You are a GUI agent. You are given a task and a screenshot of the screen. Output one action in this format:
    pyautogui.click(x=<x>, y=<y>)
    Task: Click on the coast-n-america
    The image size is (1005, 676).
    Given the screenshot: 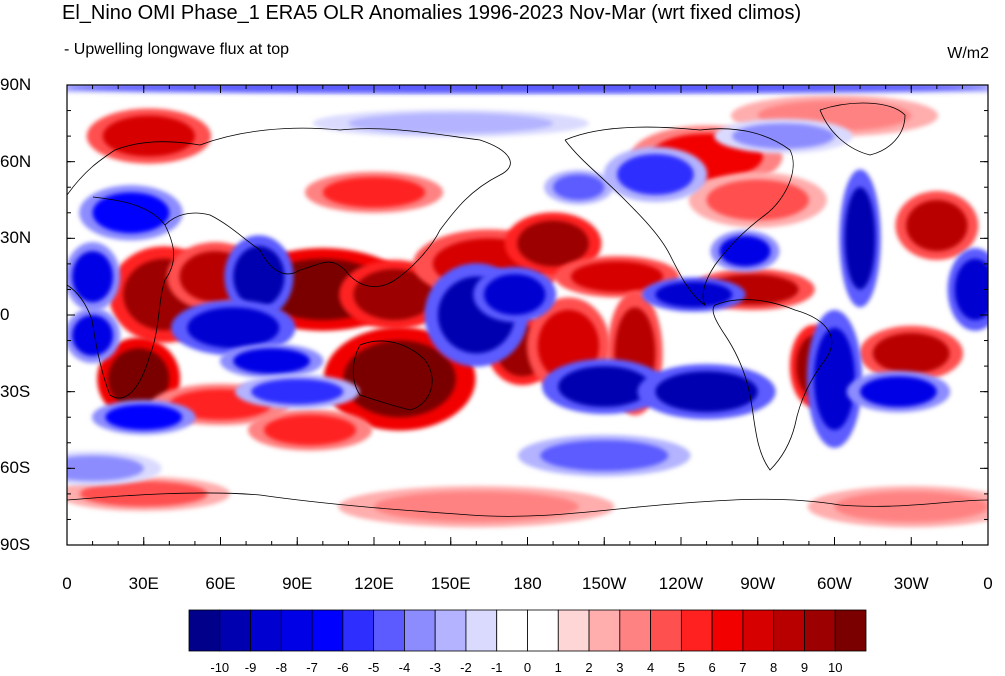 What is the action you would take?
    pyautogui.click(x=679, y=216)
    